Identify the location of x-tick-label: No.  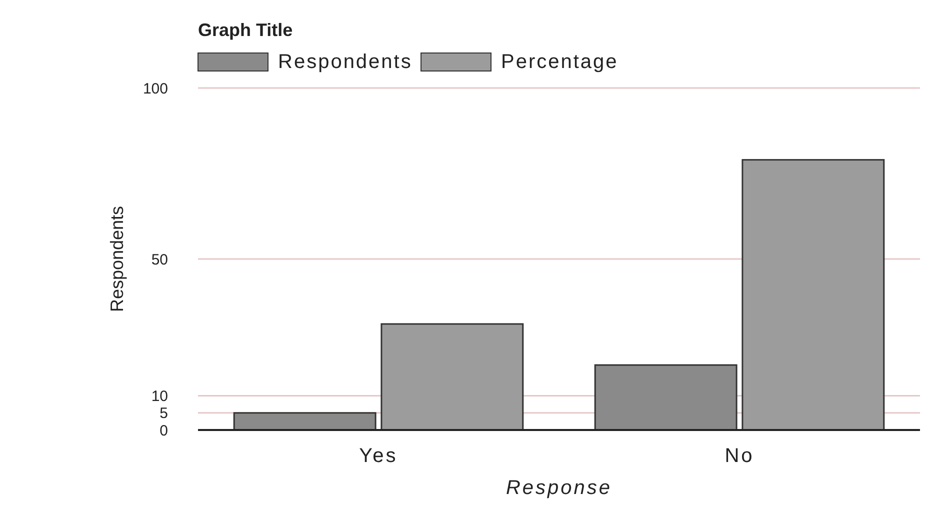
(739, 456).